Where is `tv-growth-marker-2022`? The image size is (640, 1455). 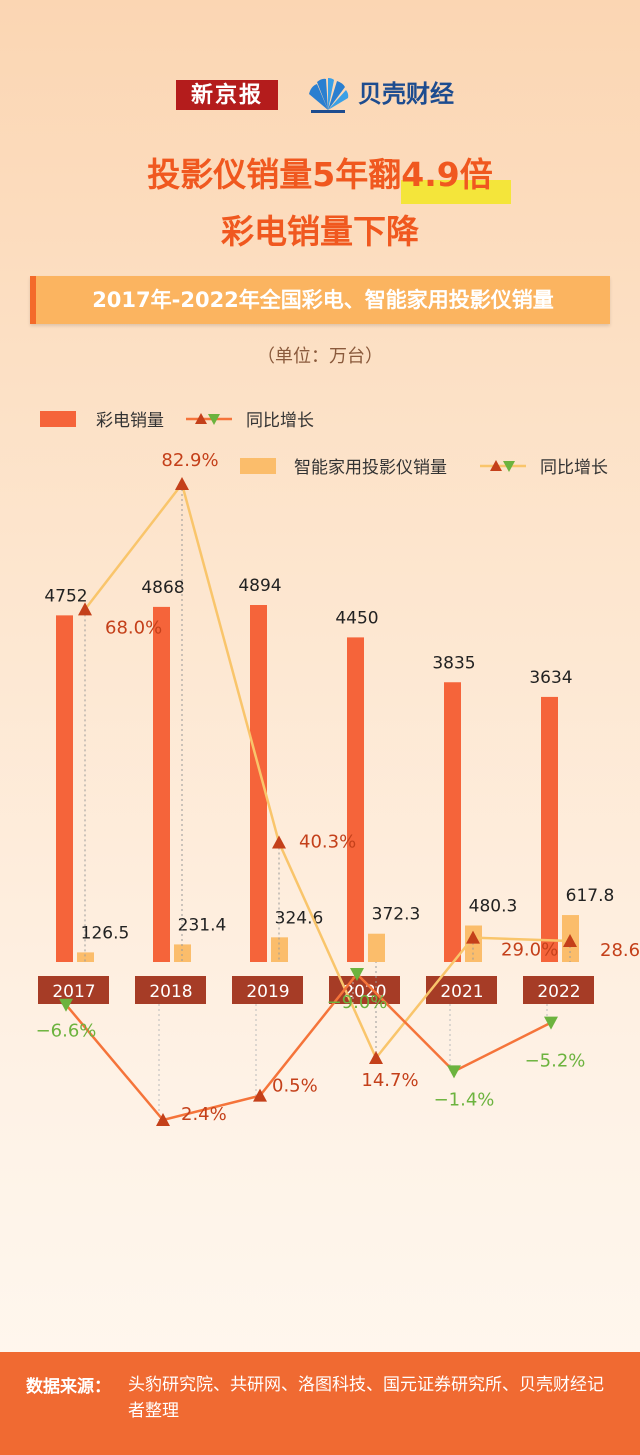 tv-growth-marker-2022 is located at coordinates (551, 1023).